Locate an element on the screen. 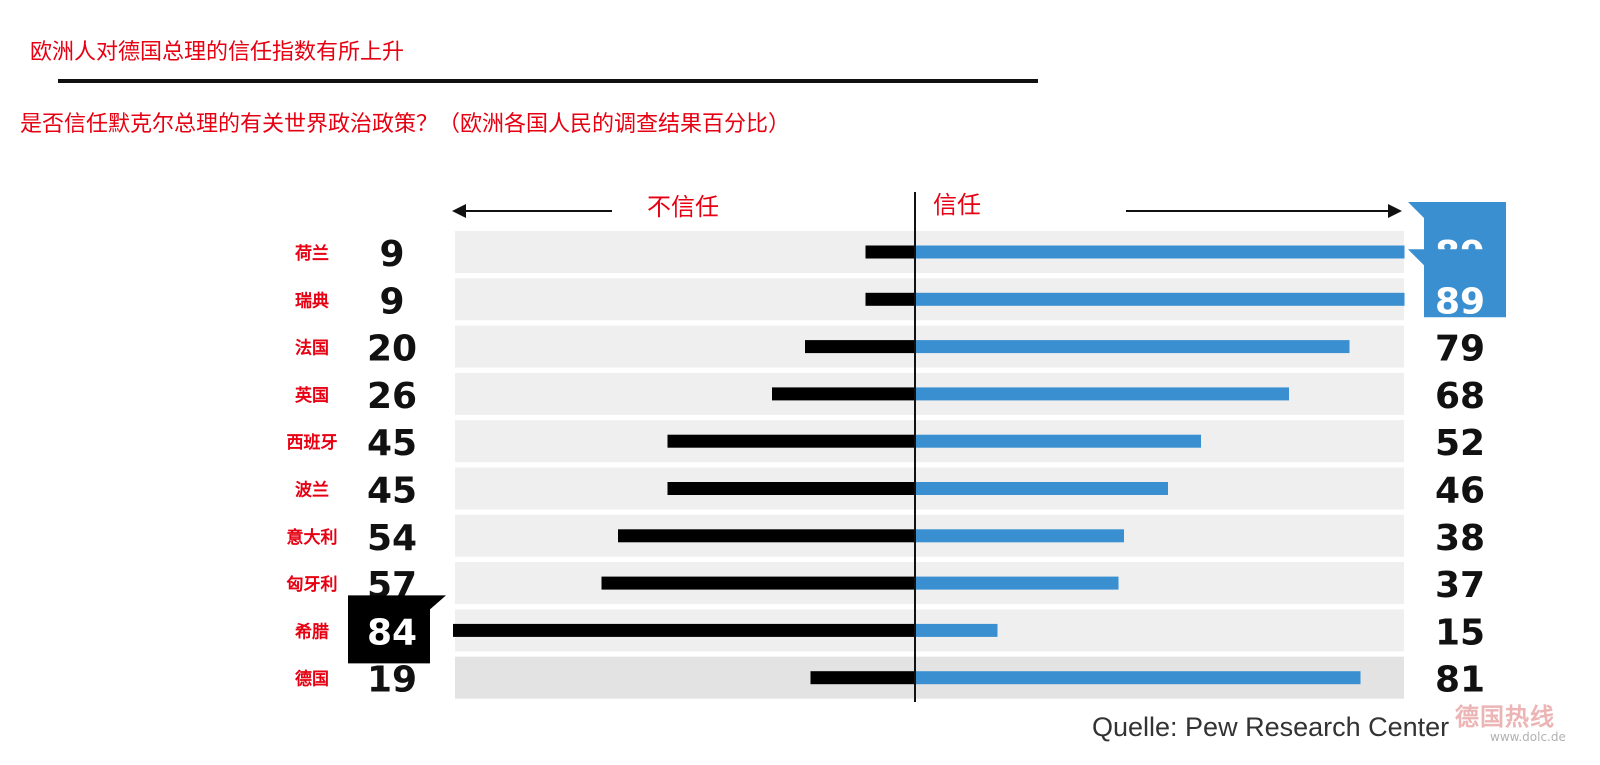 The height and width of the screenshot is (765, 1600). country-label: 波兰 is located at coordinates (312, 490).